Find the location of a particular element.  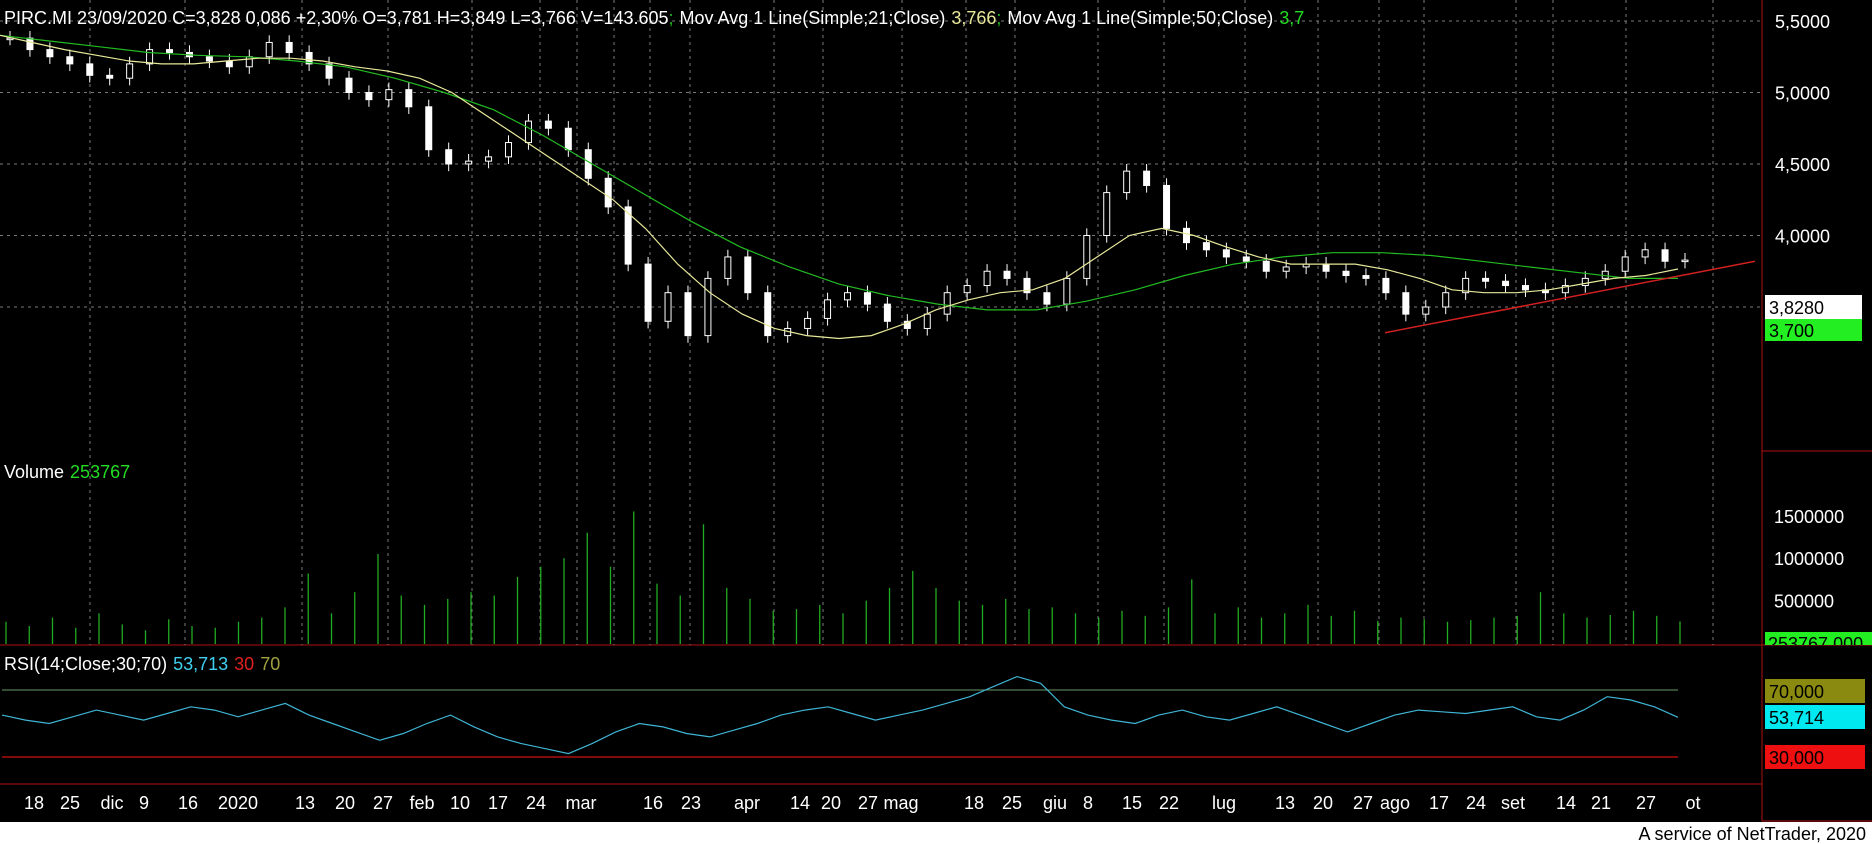

volume-axis-tick: 1500000 is located at coordinates (1809, 517).